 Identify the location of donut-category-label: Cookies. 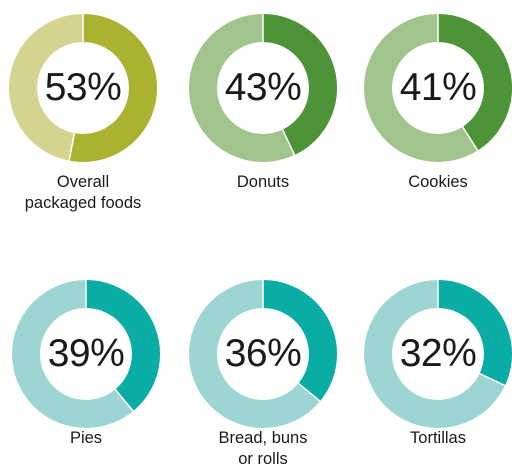
(432, 182).